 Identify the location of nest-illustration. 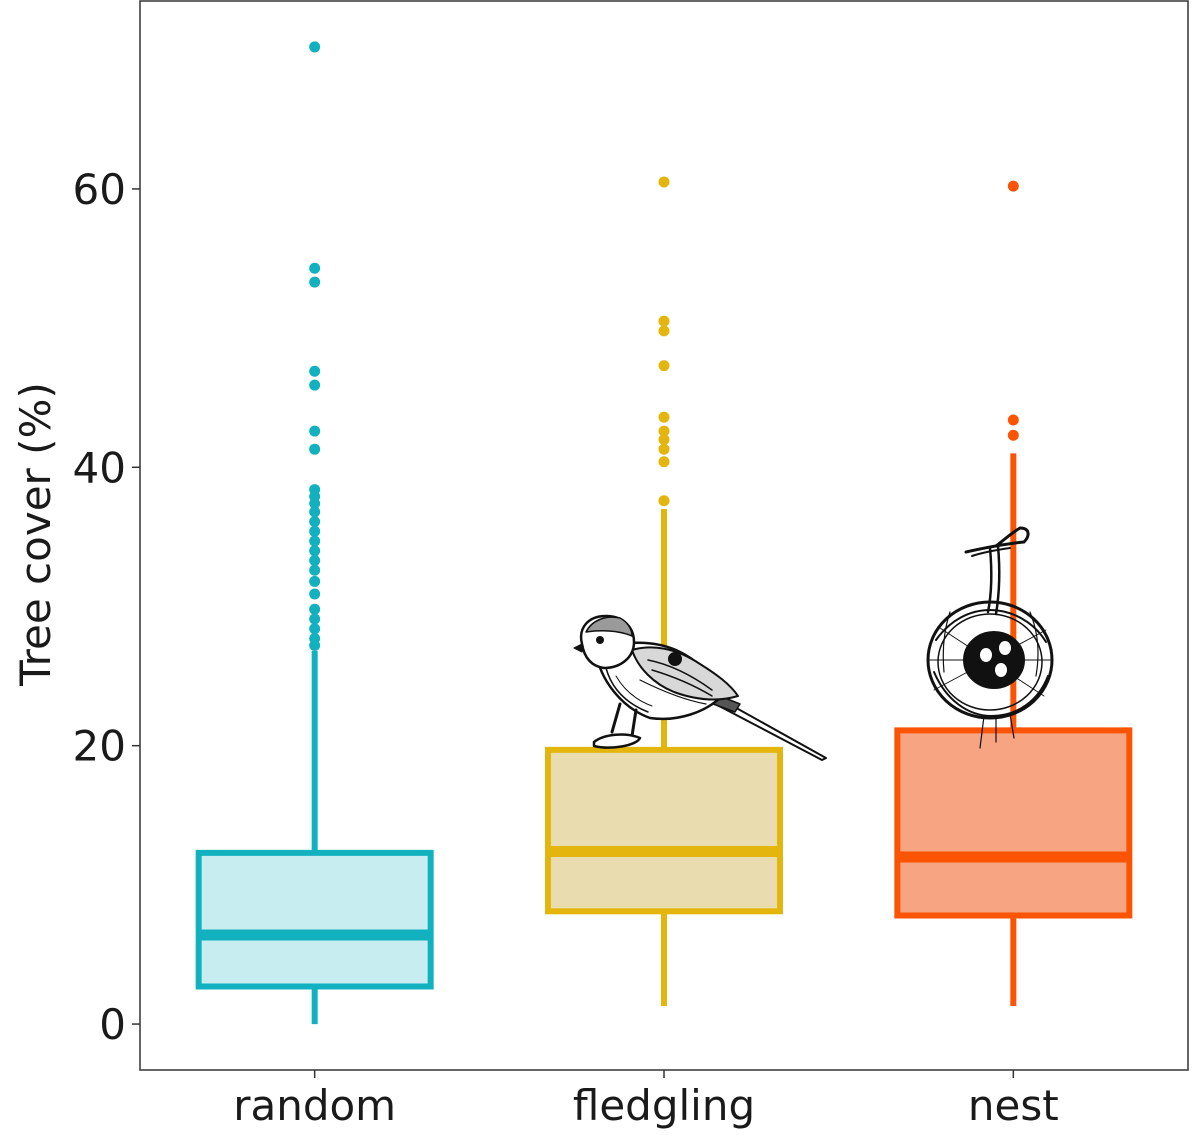
(990, 637).